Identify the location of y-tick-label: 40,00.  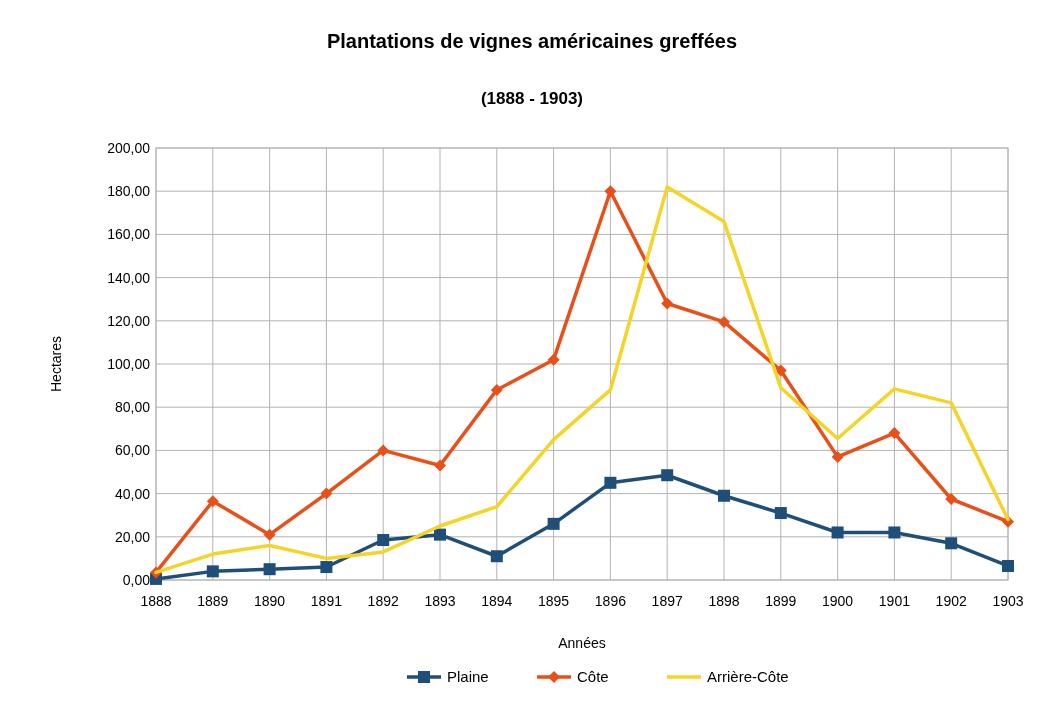
(132, 493).